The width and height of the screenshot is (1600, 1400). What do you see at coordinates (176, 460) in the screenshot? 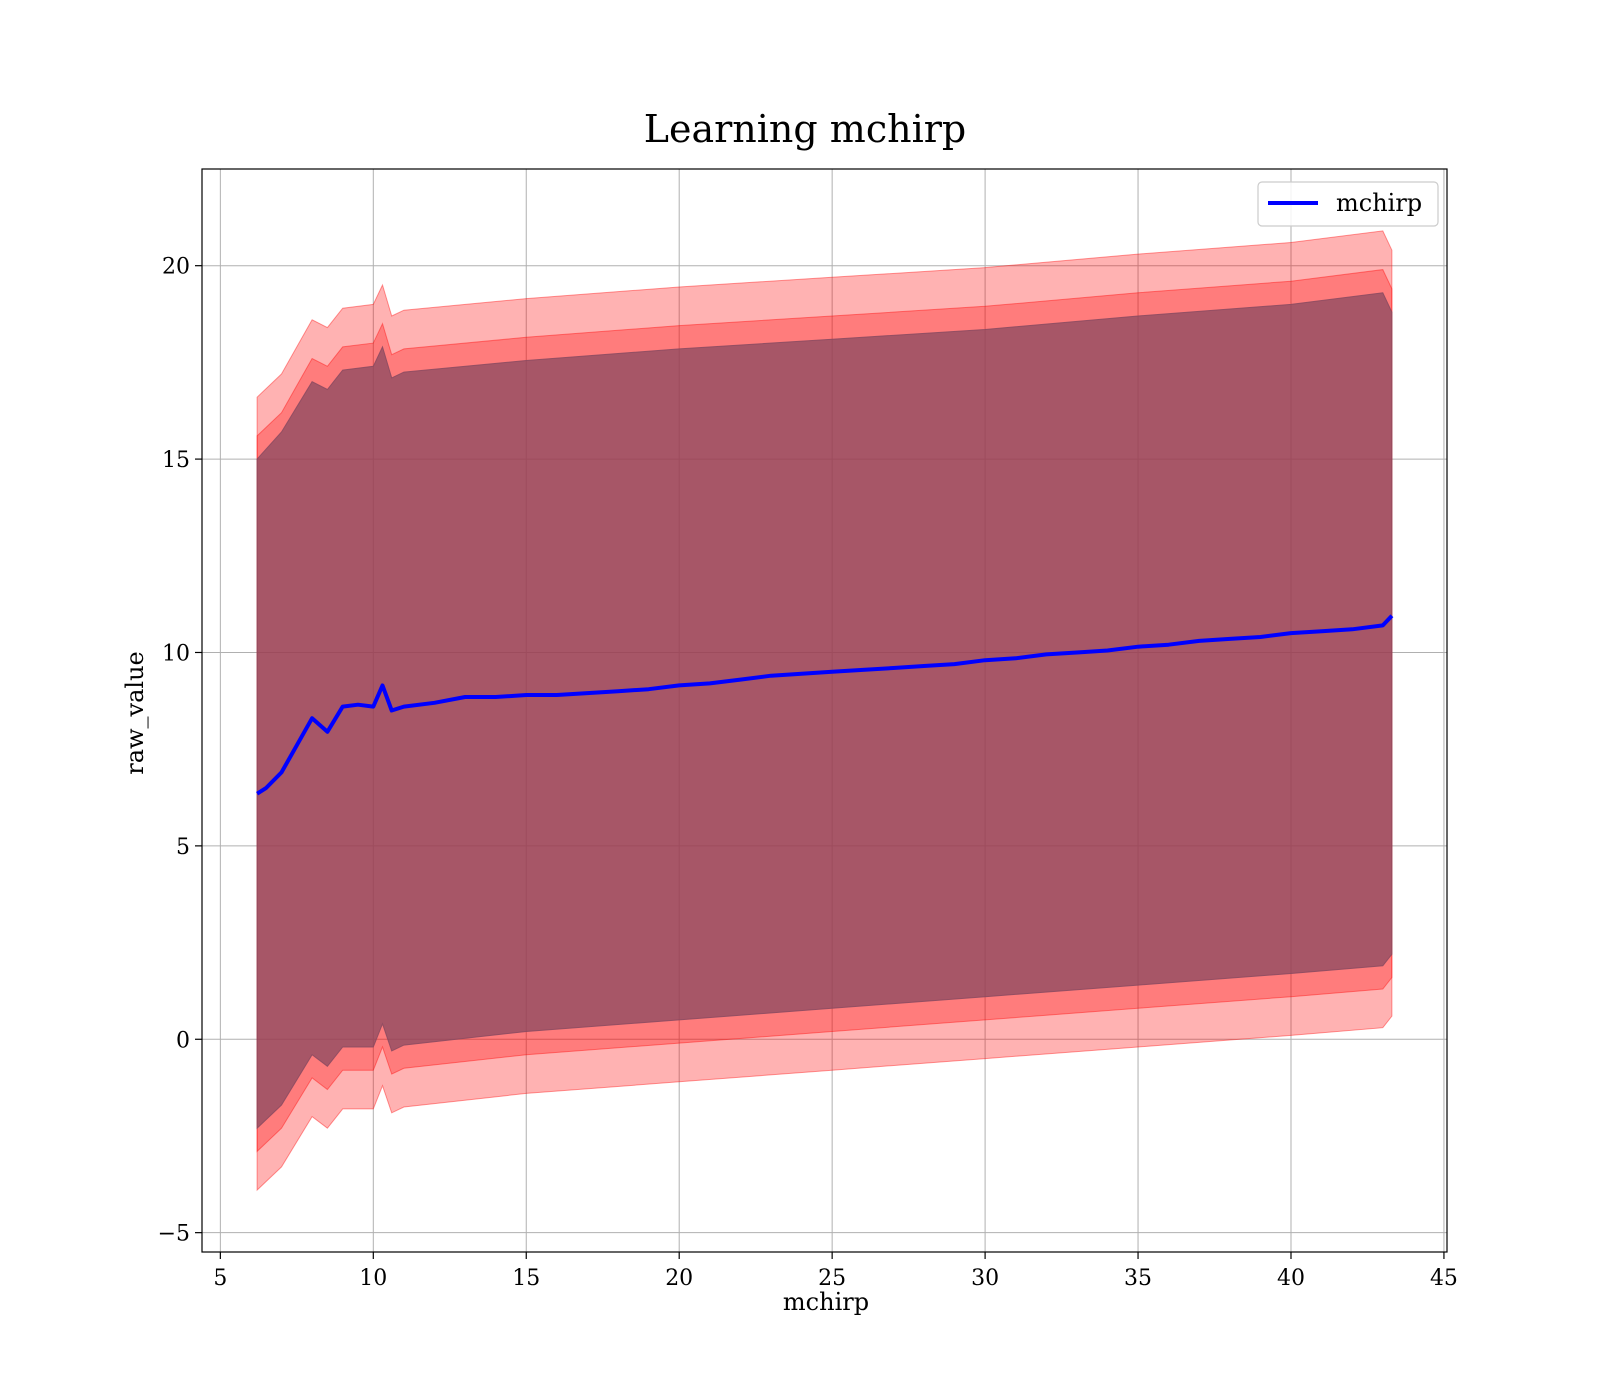
I see `y-tick-label: 15` at bounding box center [176, 460].